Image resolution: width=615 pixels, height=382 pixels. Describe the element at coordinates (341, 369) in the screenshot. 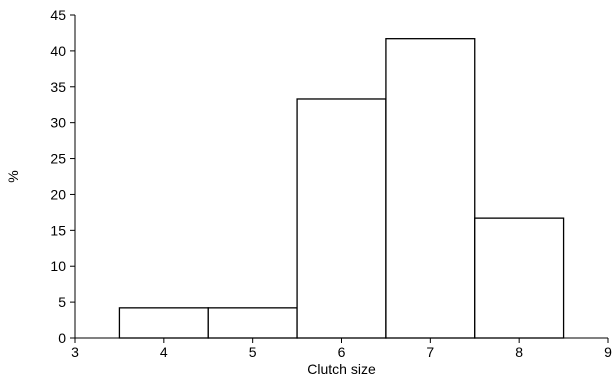

I see `x-axis-title: Clutch size` at that location.